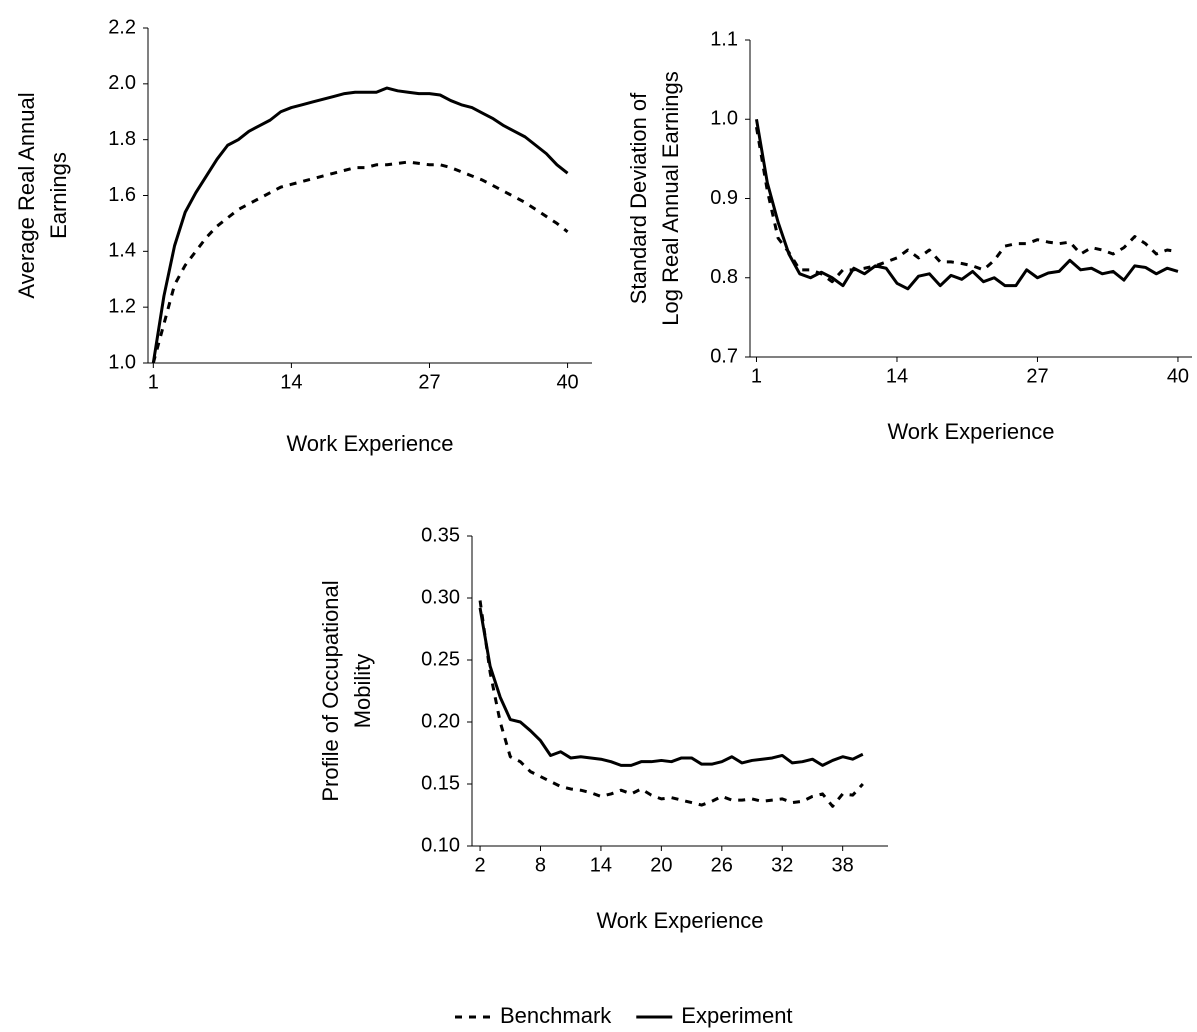 This screenshot has height=1032, width=1197. I want to click on y-tick-label: 1.1, so click(724, 39).